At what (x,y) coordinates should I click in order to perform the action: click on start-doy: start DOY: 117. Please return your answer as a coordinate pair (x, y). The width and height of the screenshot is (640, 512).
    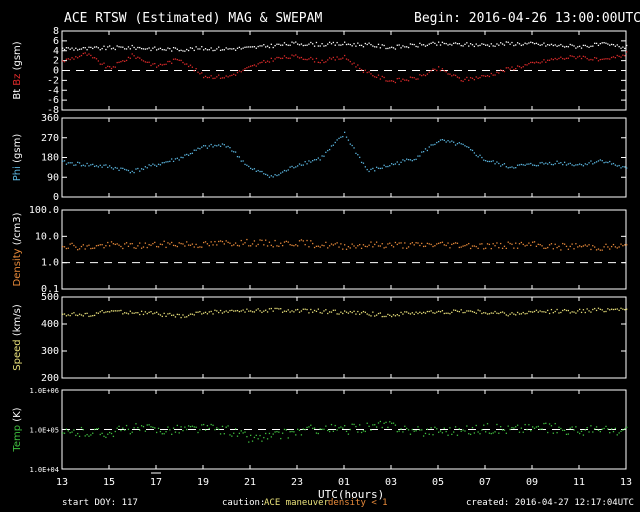
    Looking at the image, I should click on (100, 503).